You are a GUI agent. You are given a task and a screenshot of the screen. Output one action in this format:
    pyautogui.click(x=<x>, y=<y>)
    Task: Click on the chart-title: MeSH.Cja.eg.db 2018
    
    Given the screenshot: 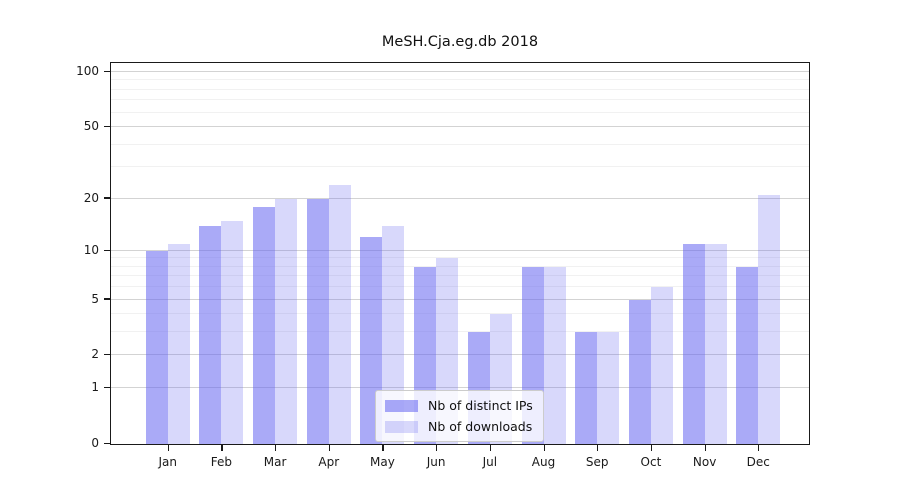 What is the action you would take?
    pyautogui.click(x=460, y=42)
    